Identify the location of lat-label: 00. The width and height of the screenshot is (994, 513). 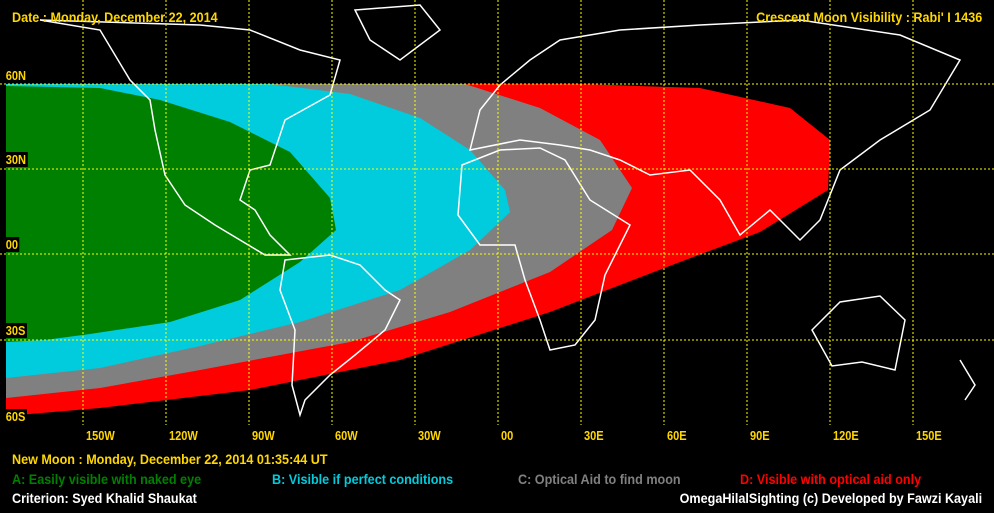
(12, 244).